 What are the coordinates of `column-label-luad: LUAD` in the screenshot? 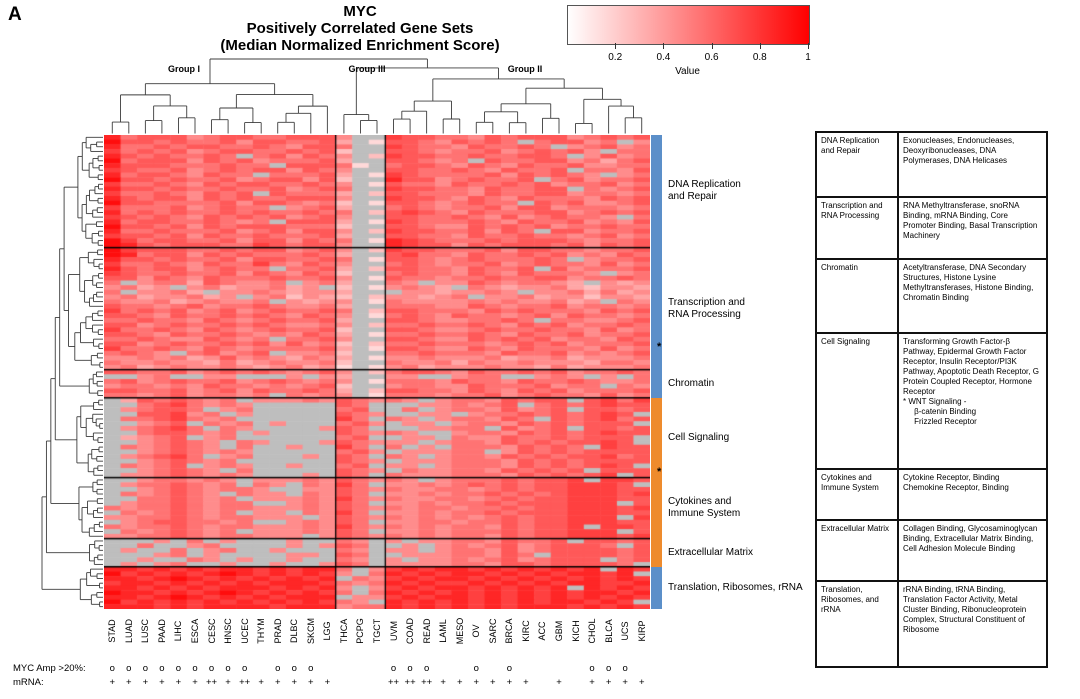 It's located at (128, 631).